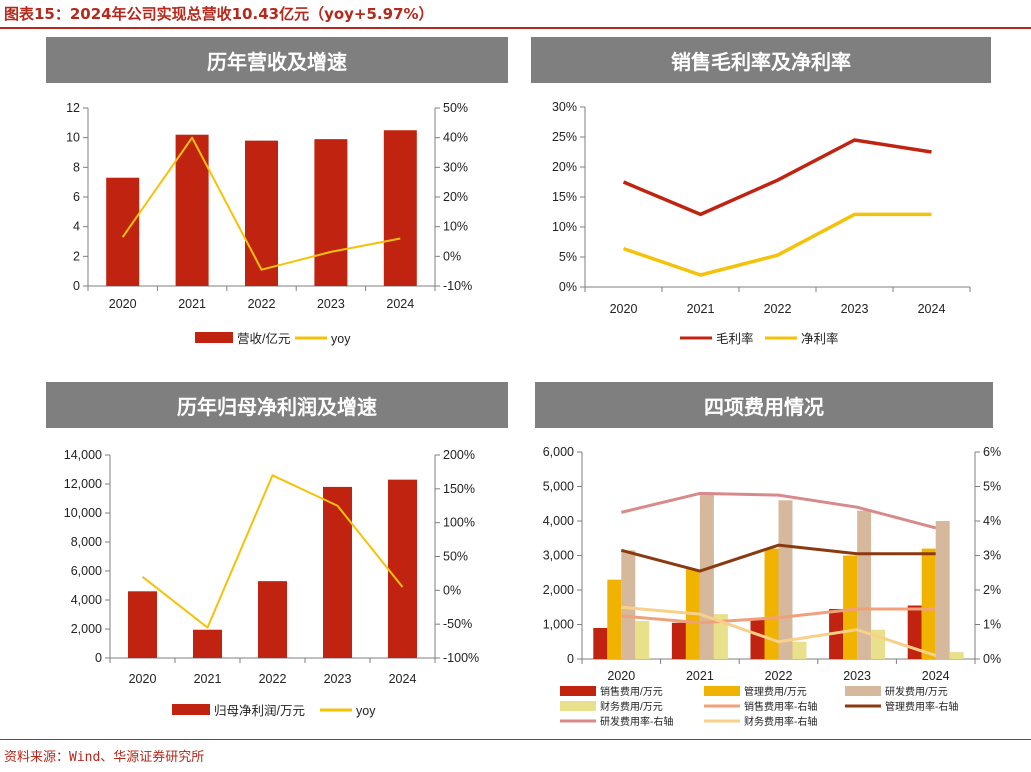 Image resolution: width=1031 pixels, height=772 pixels. I want to click on y-tick-label: 14,000, so click(83, 455).